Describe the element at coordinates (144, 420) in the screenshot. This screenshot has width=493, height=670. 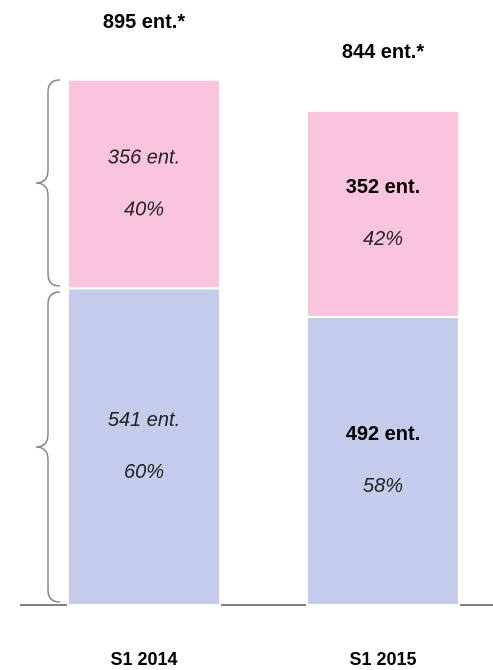
I see `value-label: 541 ent.` at that location.